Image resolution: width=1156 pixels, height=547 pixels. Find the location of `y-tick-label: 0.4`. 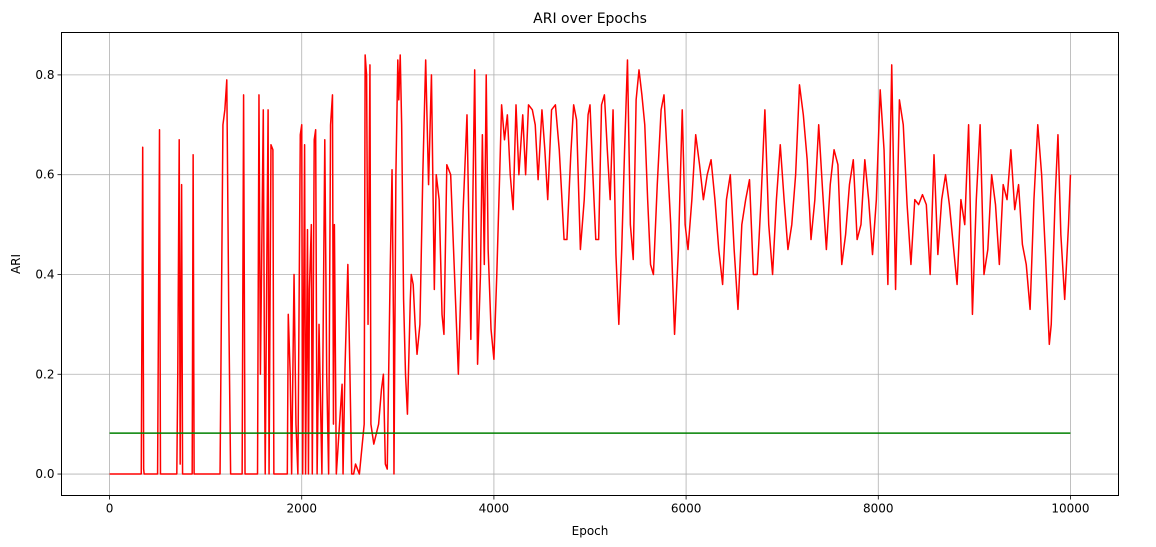

y-tick-label: 0.4 is located at coordinates (44, 274).